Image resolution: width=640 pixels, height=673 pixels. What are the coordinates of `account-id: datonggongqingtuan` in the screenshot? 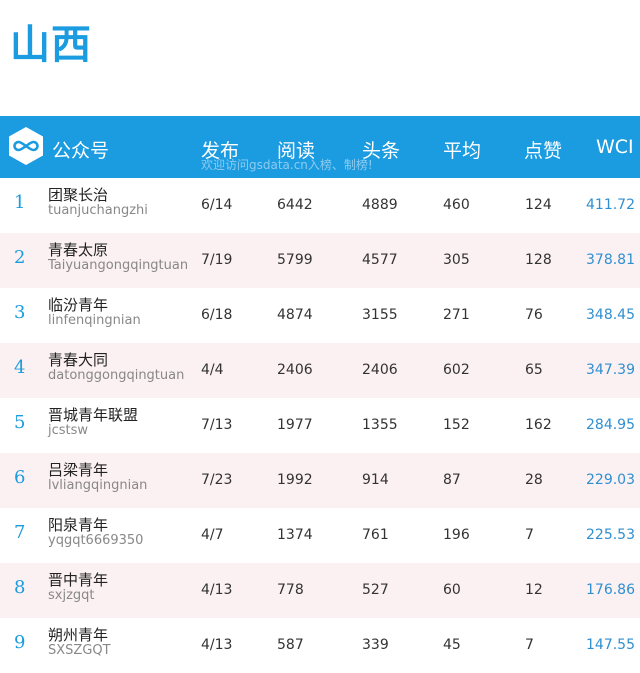 It's located at (116, 375).